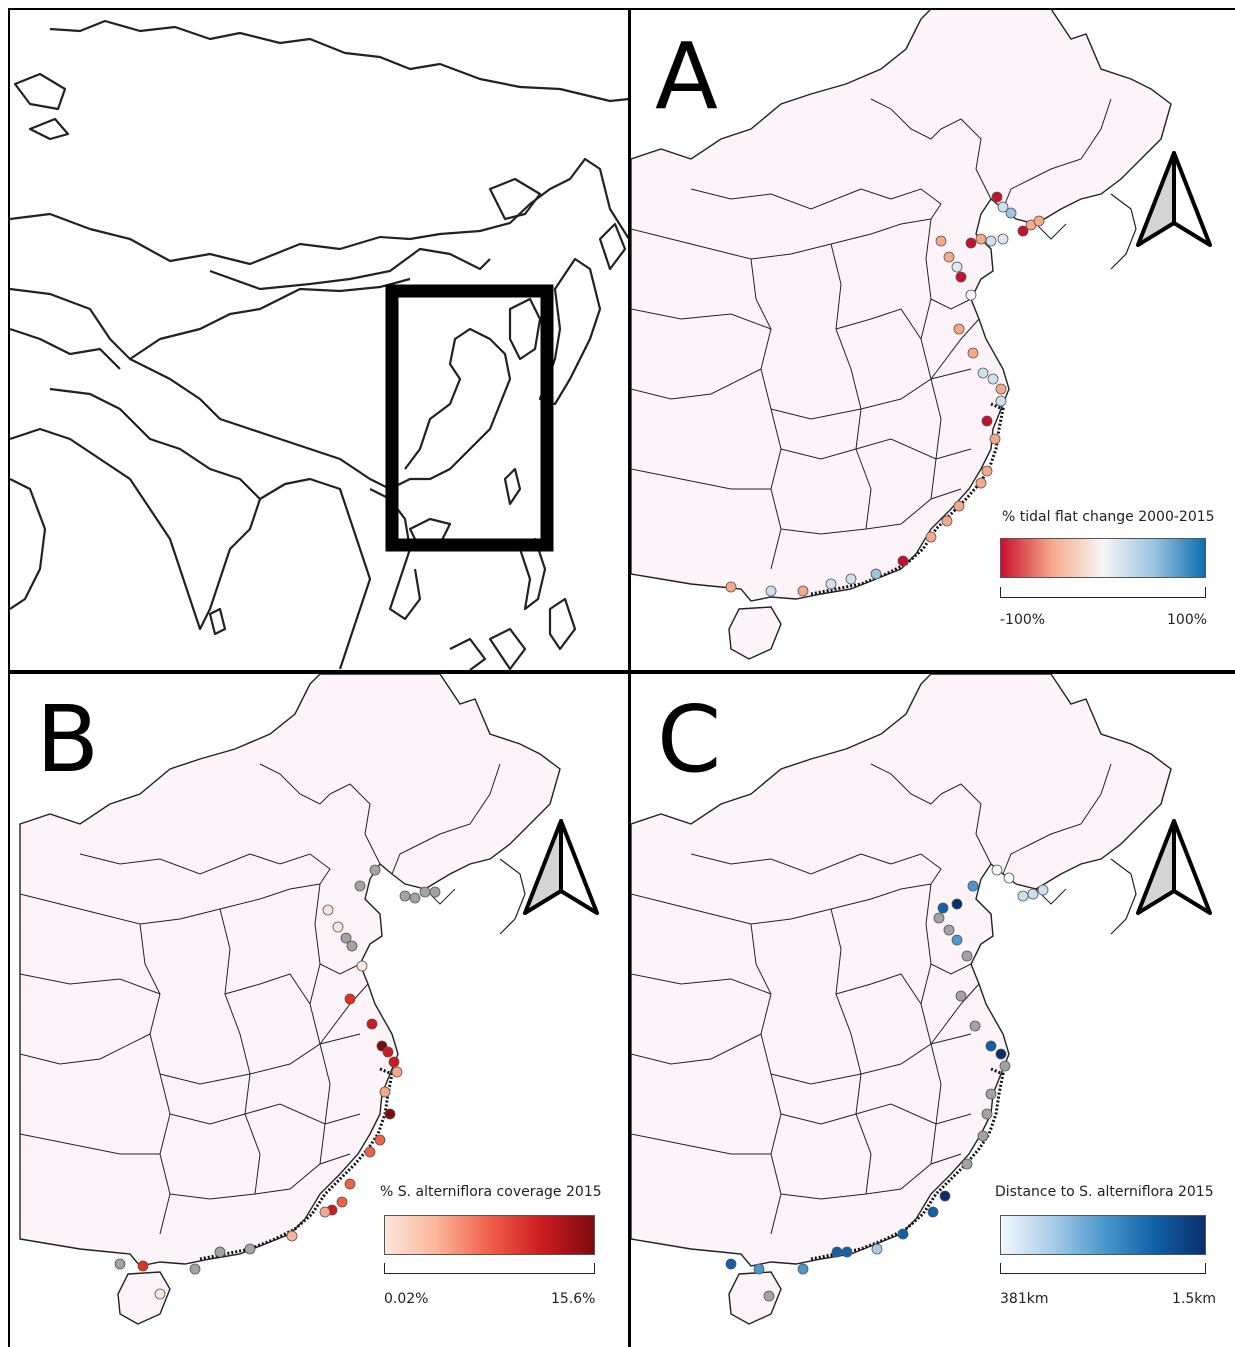 The height and width of the screenshot is (1347, 1235). Describe the element at coordinates (629, 677) in the screenshot. I see `frame-vertical-divider` at that location.